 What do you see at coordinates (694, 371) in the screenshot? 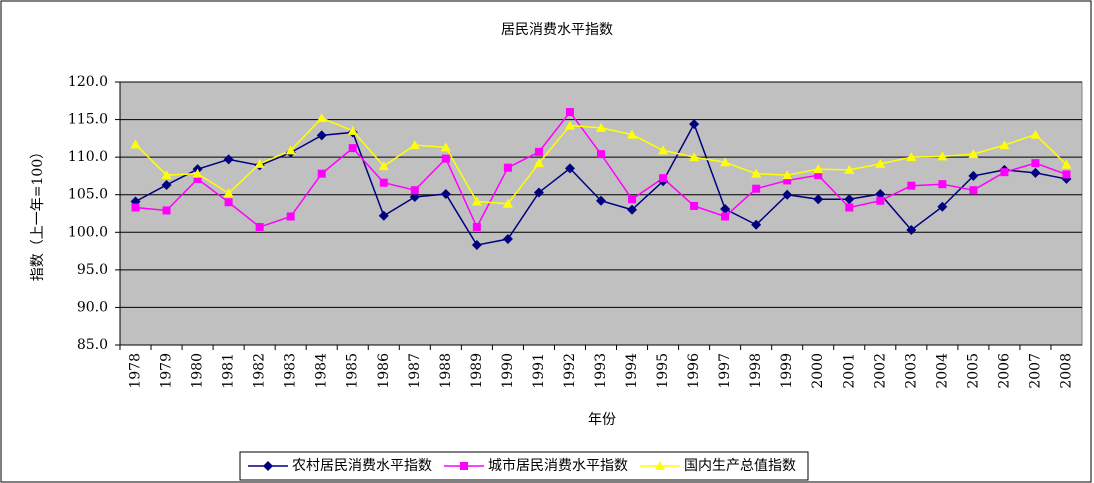
I see `x-tick-label: 1996` at bounding box center [694, 371].